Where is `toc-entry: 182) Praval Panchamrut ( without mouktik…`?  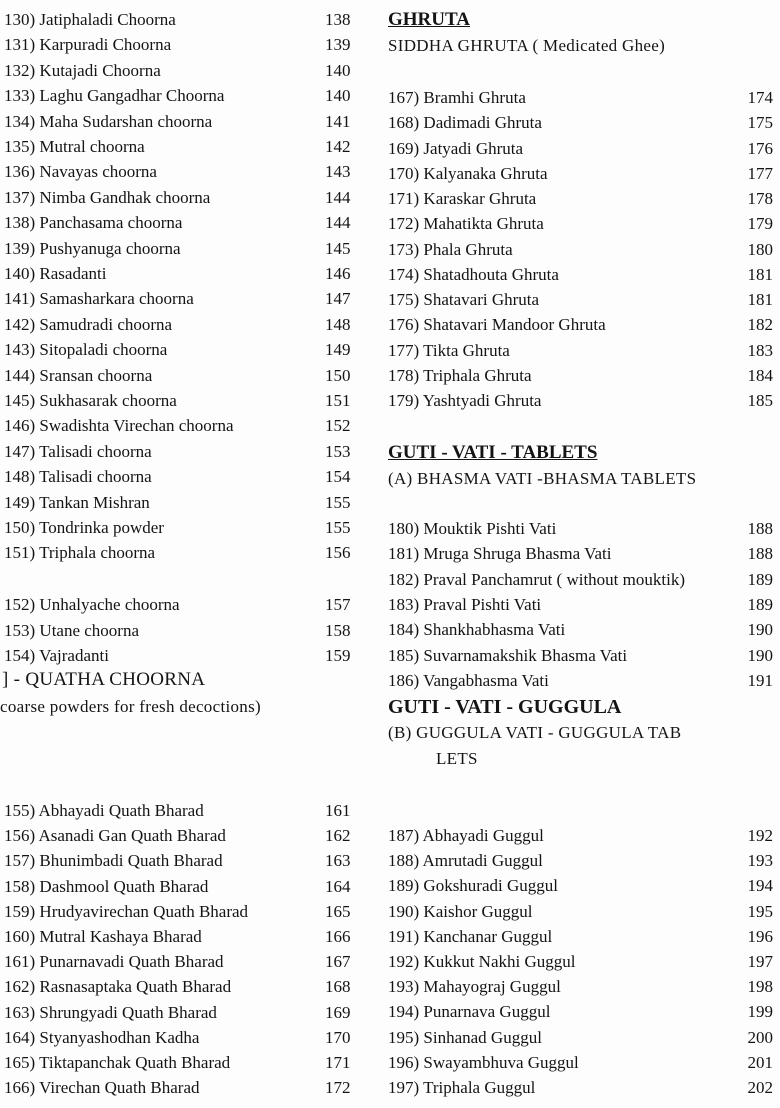 toc-entry: 182) Praval Panchamrut ( without mouktik… is located at coordinates (580, 580).